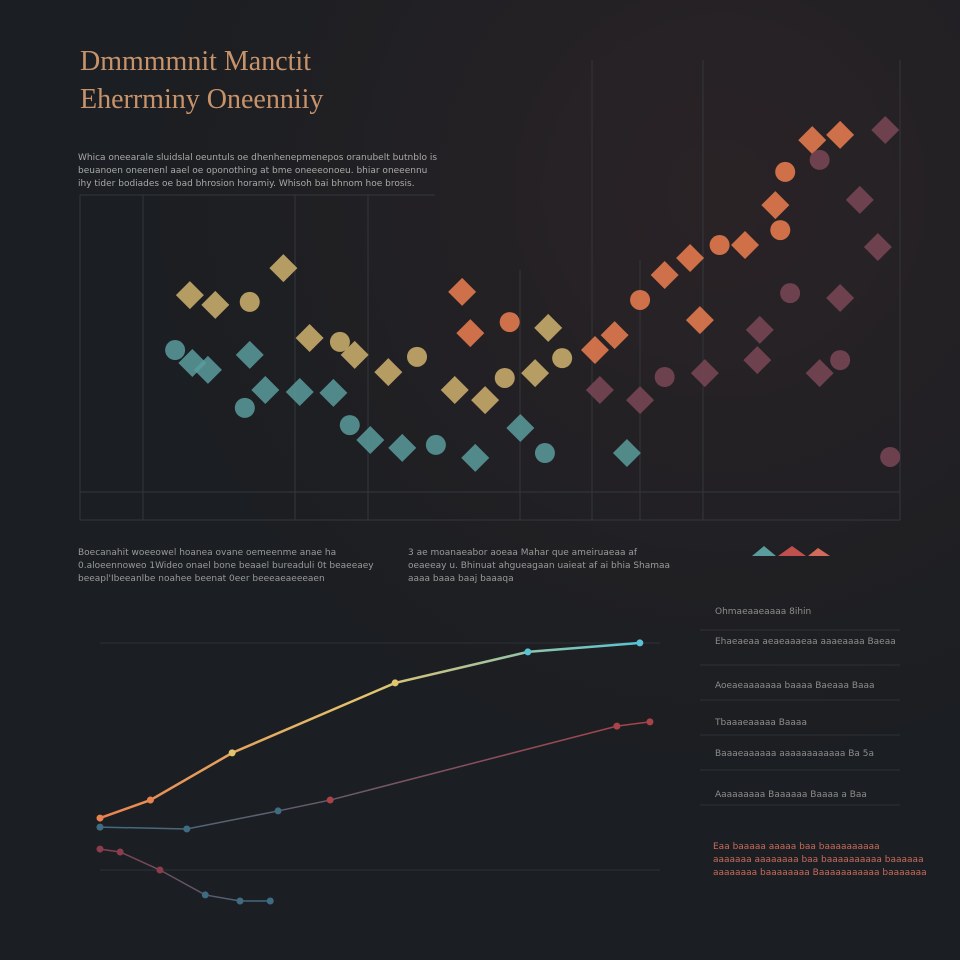 This screenshot has height=960, width=960. I want to click on title-line: Dmmmmnit Manctit, so click(195, 61).